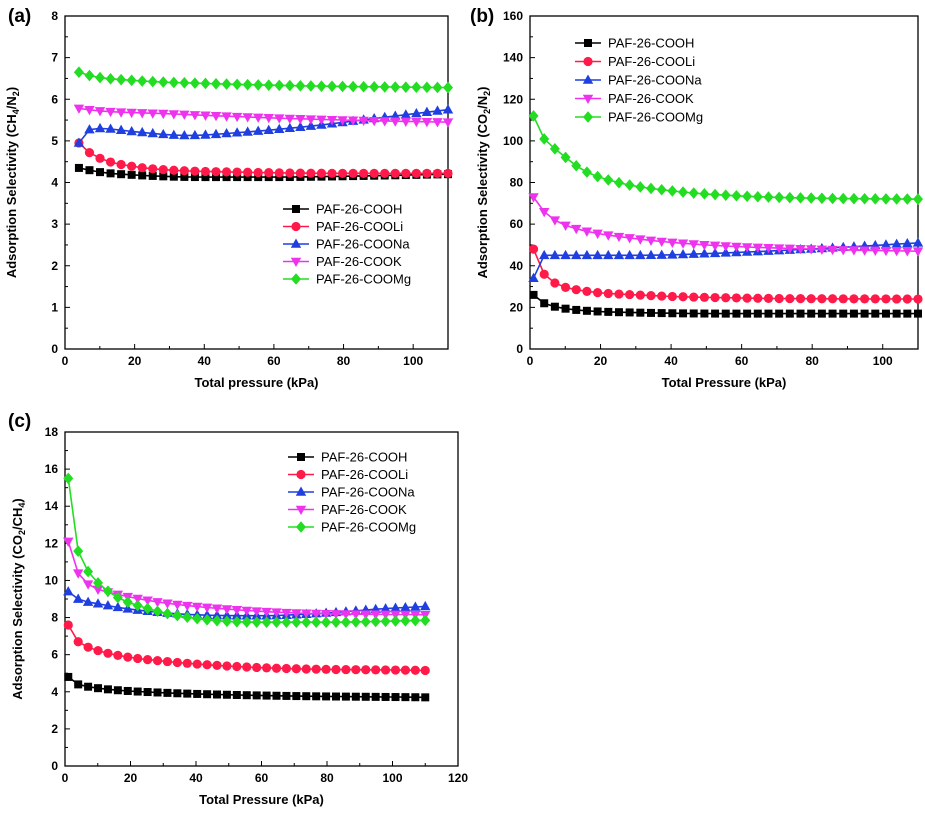 This screenshot has height=819, width=925. I want to click on legend-entry: PAF-26-COONa, so click(638, 80).